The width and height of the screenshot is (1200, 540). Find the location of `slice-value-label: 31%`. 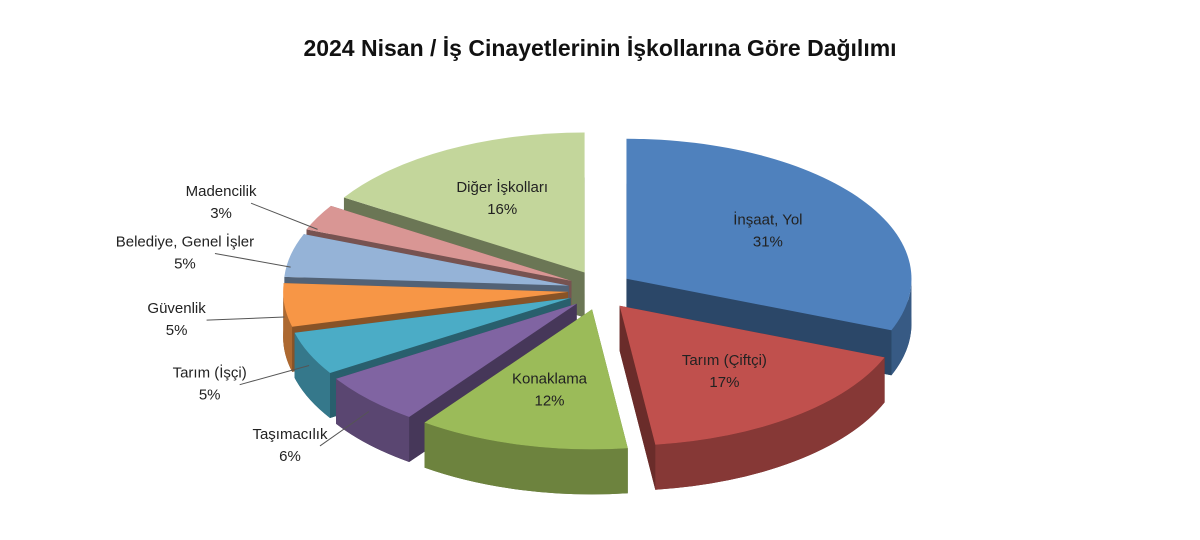

slice-value-label: 31% is located at coordinates (768, 242).